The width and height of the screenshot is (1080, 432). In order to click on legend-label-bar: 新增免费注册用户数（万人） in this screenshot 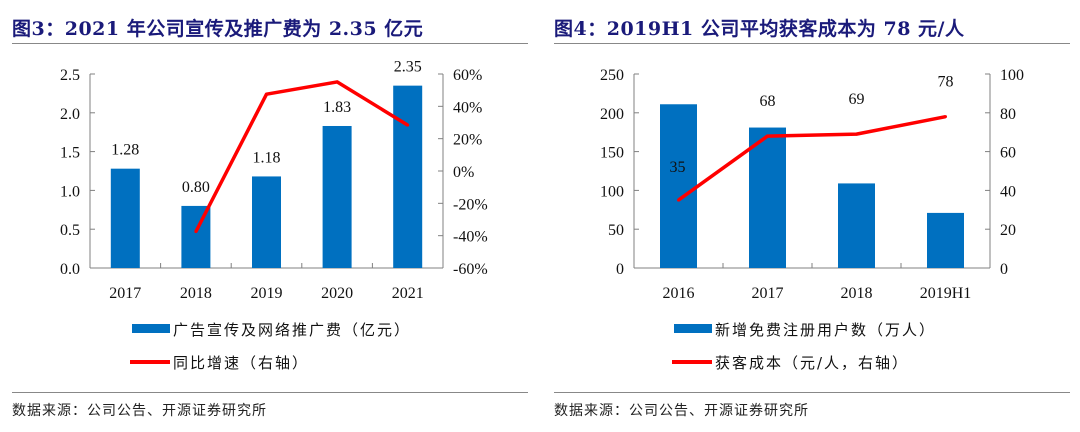, I will do `click(826, 330)`.